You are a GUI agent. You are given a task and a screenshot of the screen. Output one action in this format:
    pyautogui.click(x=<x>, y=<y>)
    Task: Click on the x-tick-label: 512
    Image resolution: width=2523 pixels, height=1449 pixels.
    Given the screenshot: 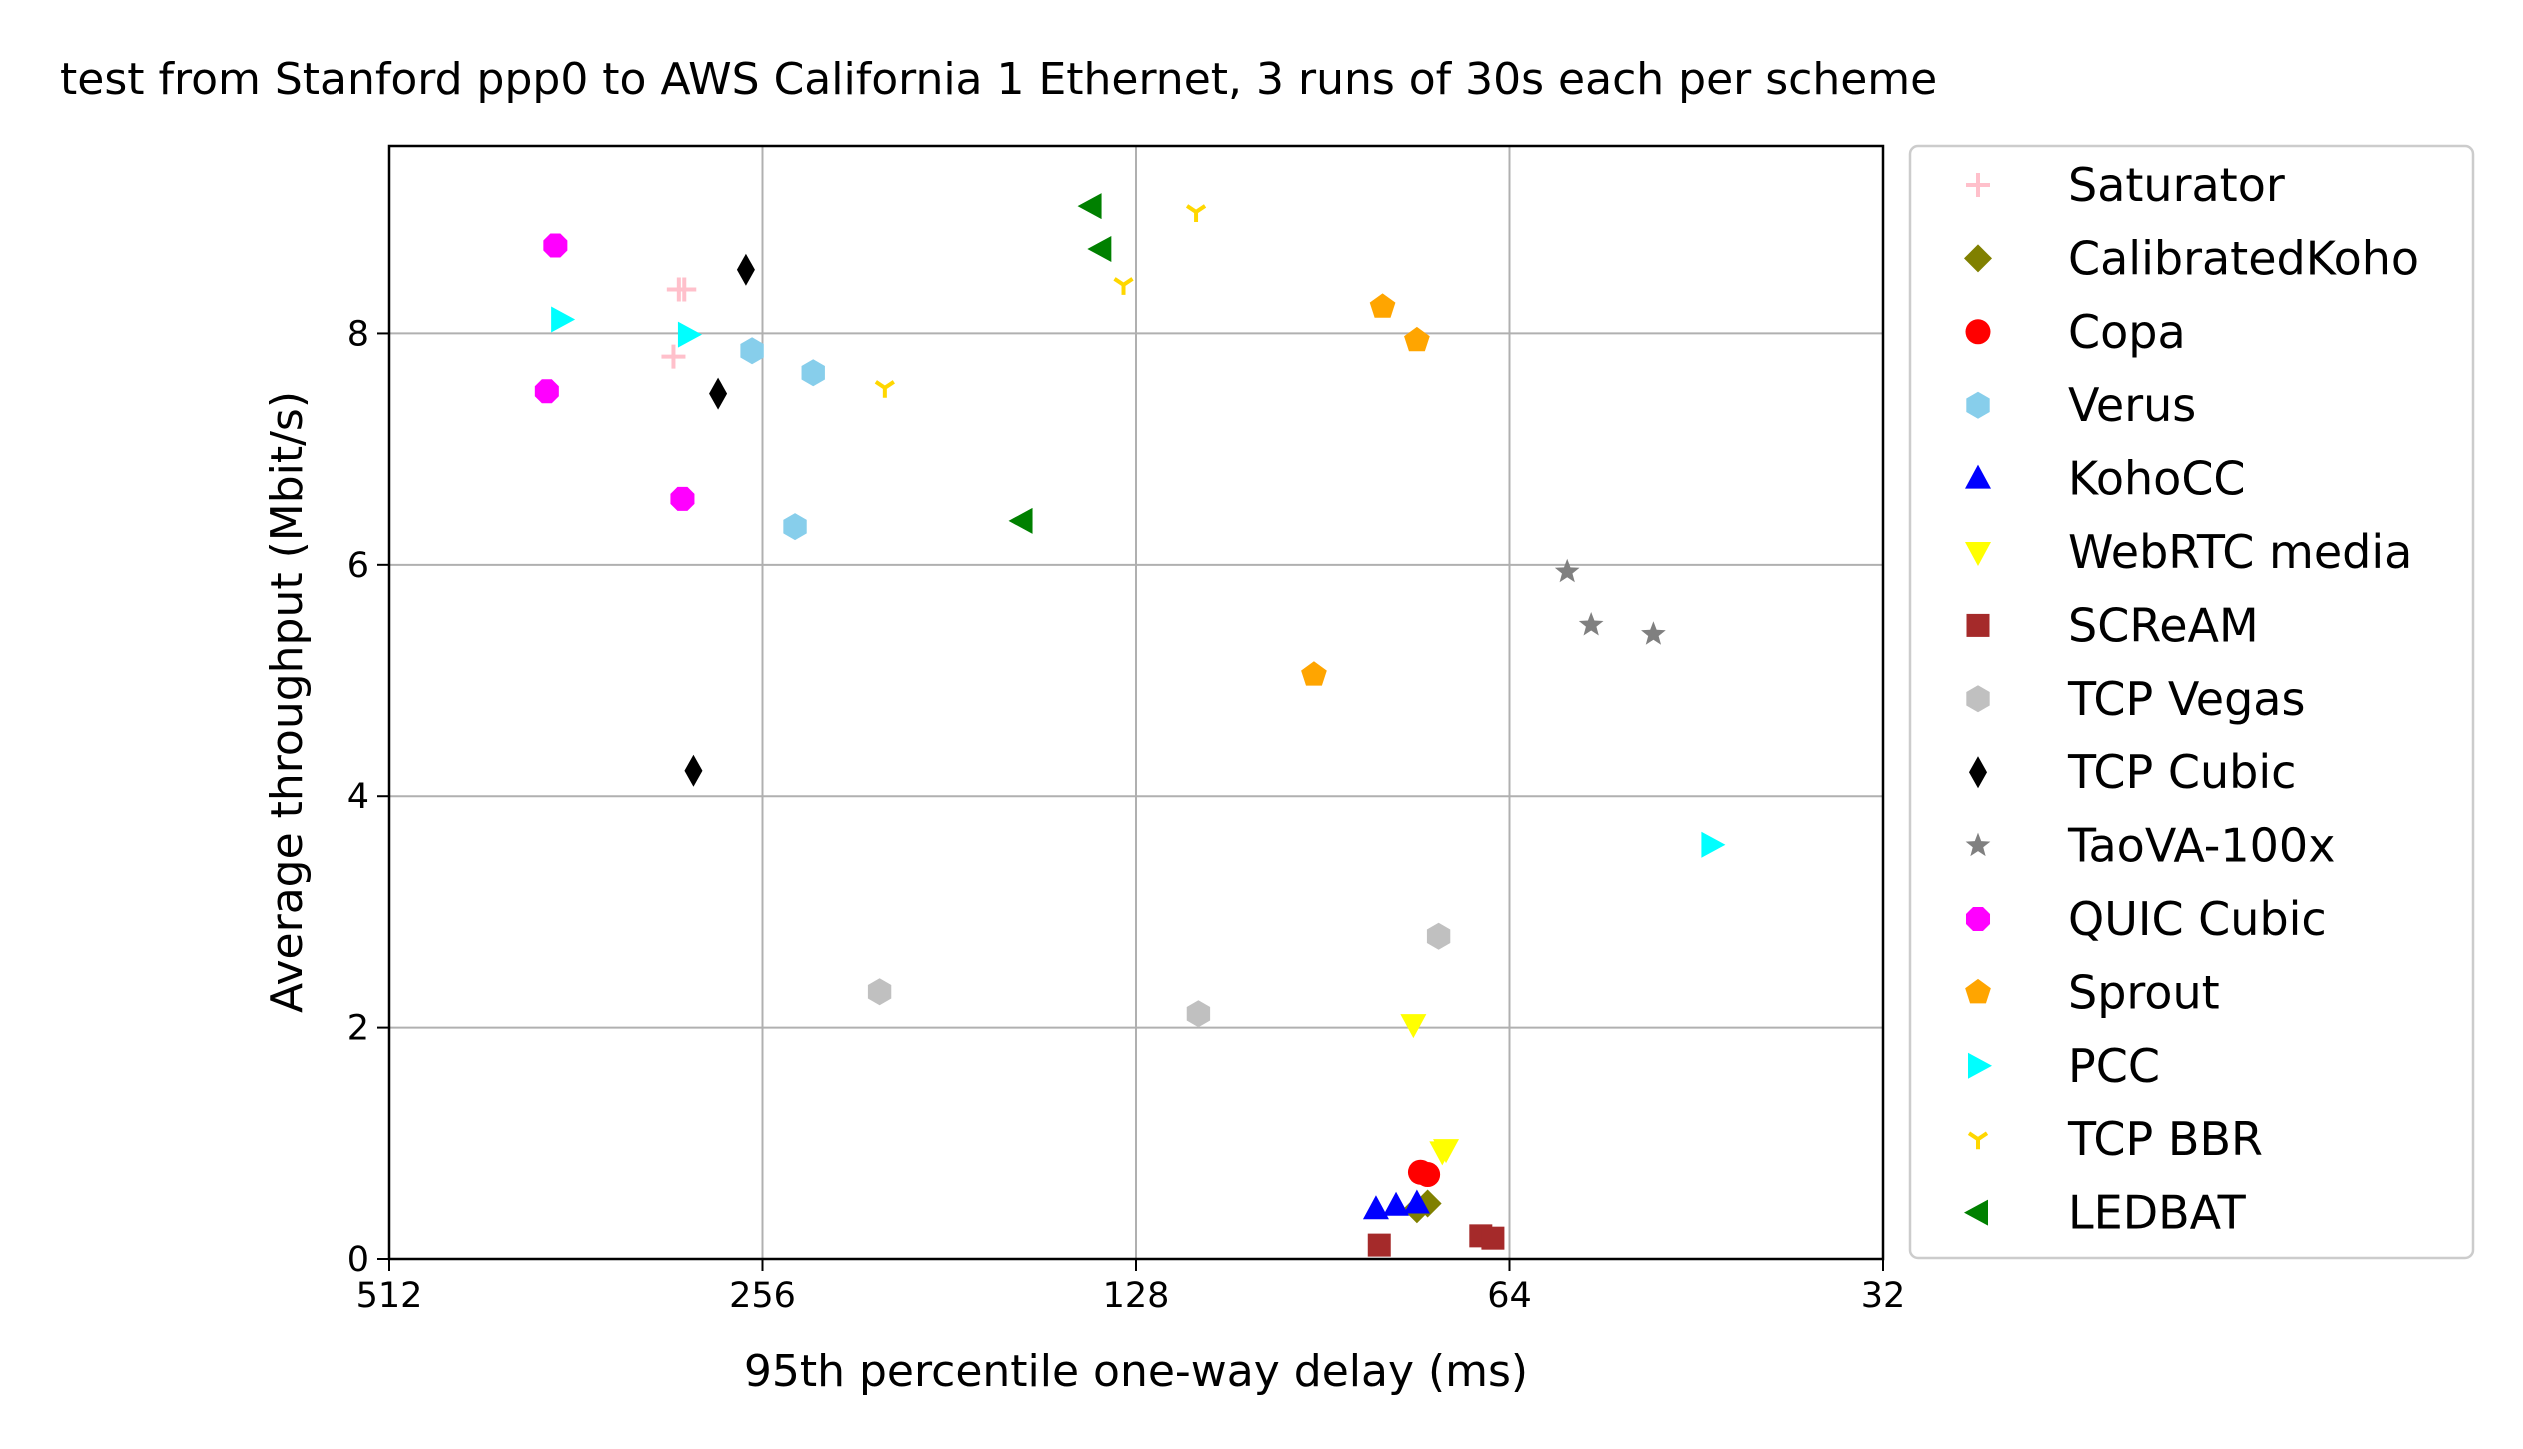 What is the action you would take?
    pyautogui.click(x=389, y=1296)
    